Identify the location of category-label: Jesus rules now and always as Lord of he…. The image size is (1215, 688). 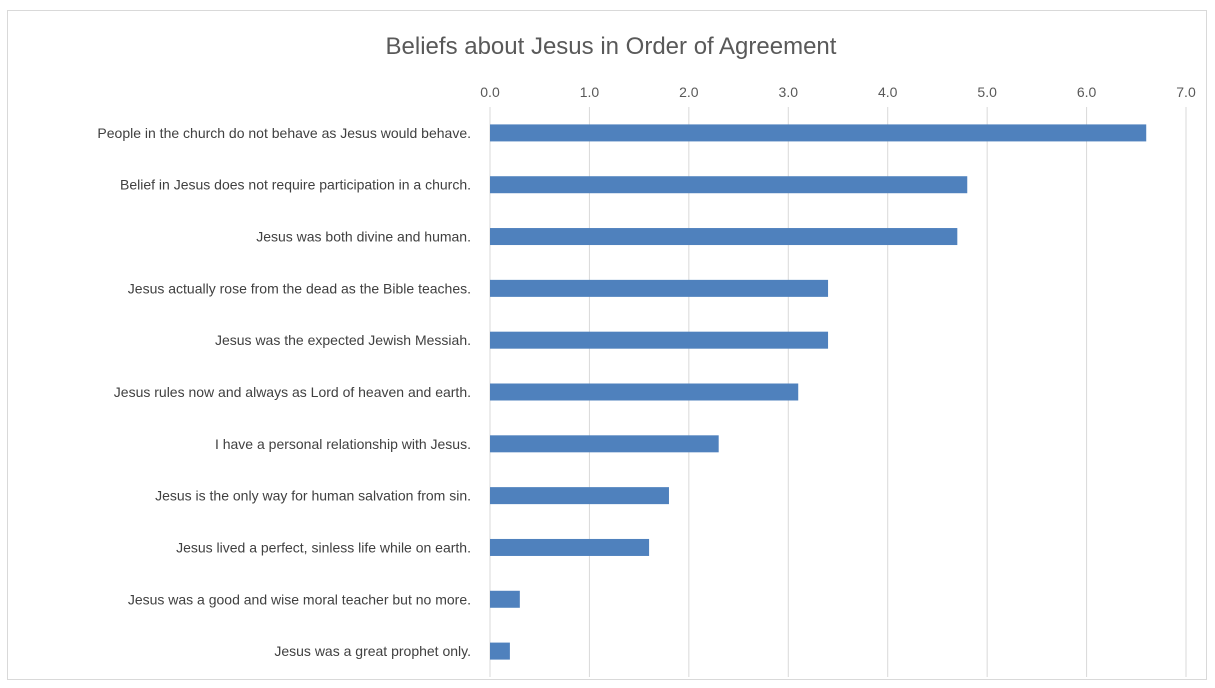
(292, 392).